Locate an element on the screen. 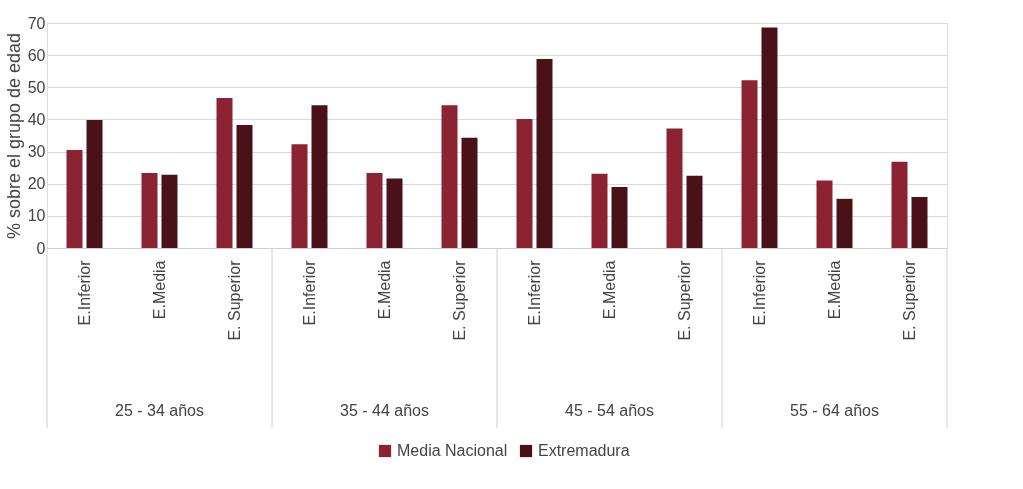 The height and width of the screenshot is (489, 1023). text: 35 - 44 años is located at coordinates (384, 410).